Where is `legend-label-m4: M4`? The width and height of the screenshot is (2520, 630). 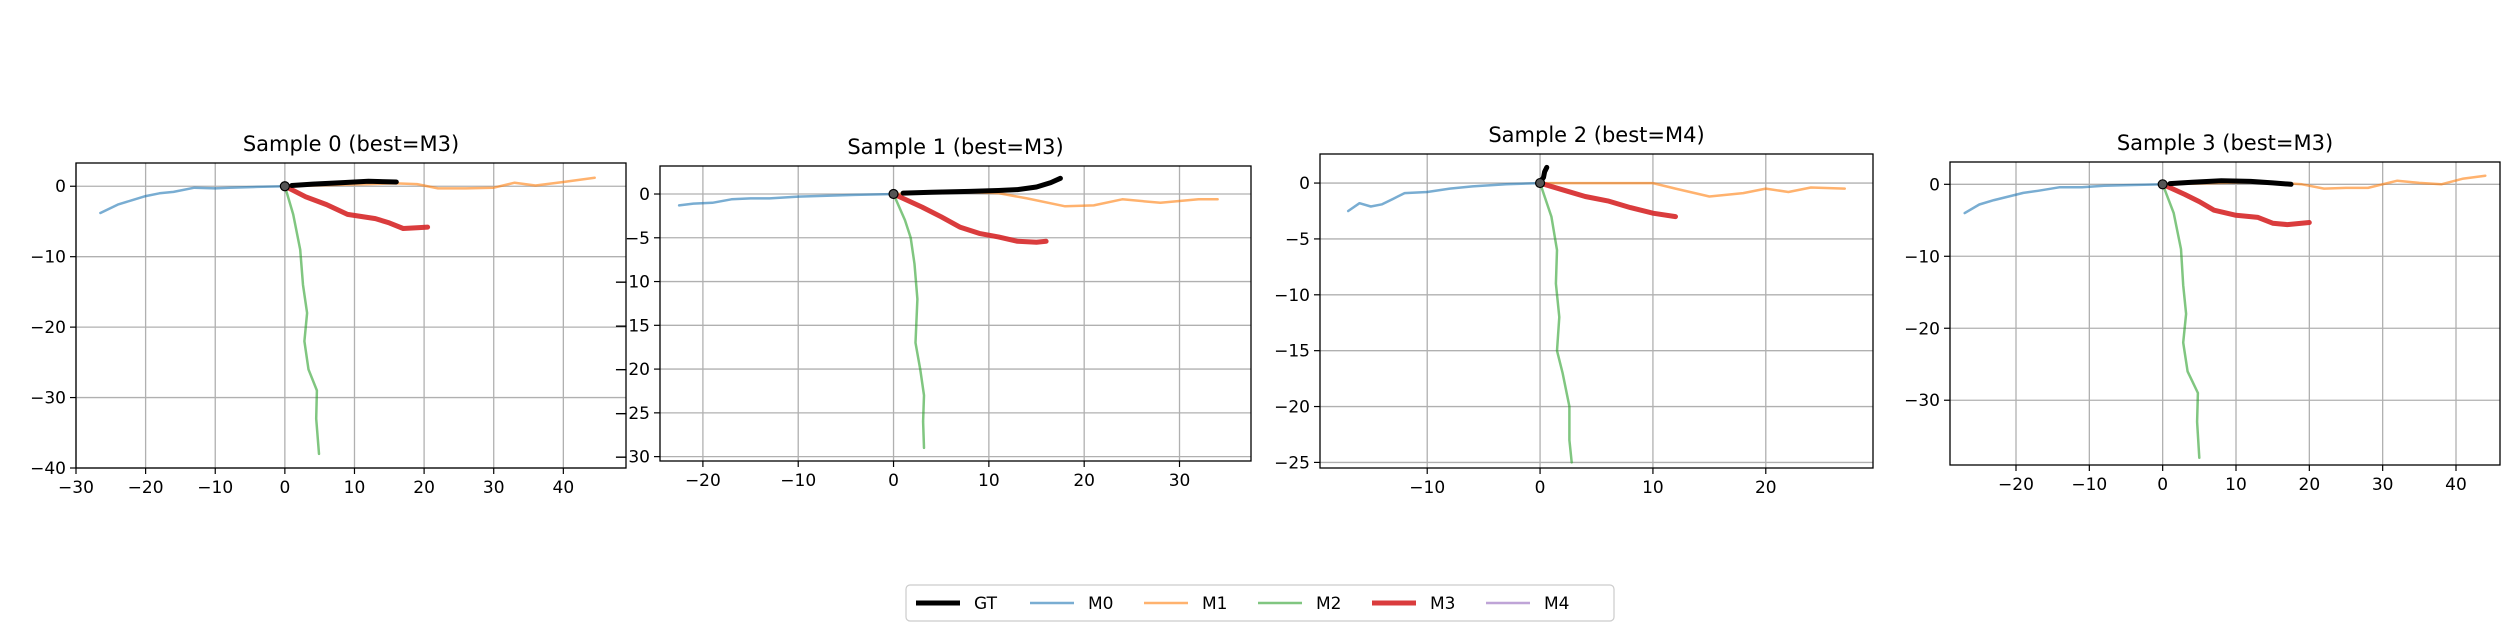
legend-label-m4: M4 is located at coordinates (1556, 604).